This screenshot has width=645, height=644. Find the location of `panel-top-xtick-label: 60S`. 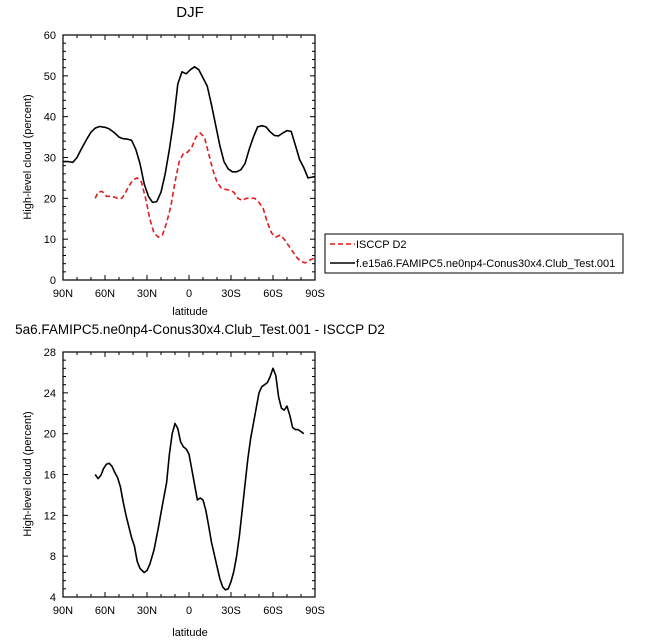

panel-top-xtick-label: 60S is located at coordinates (273, 294).